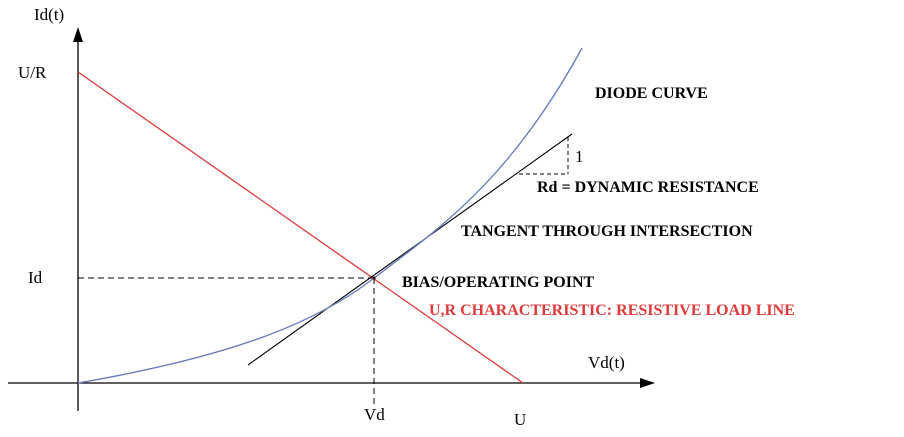 The width and height of the screenshot is (904, 437). I want to click on slope-one-label: 1, so click(579, 156).